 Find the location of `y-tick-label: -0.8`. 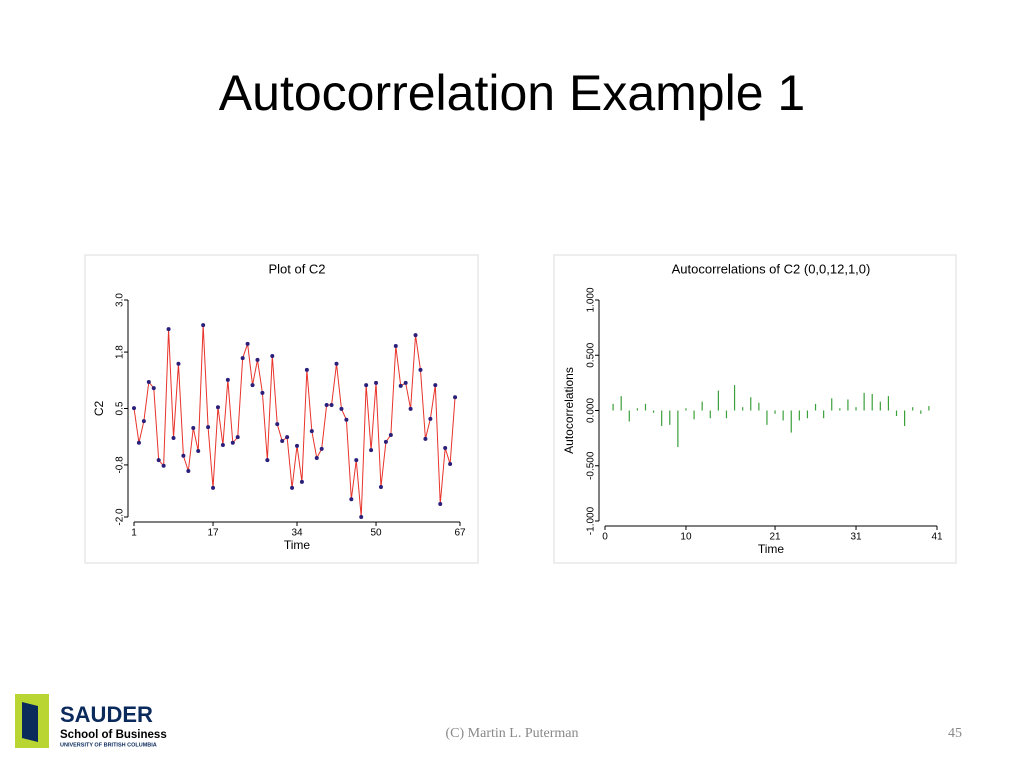

y-tick-label: -0.8 is located at coordinates (120, 465).